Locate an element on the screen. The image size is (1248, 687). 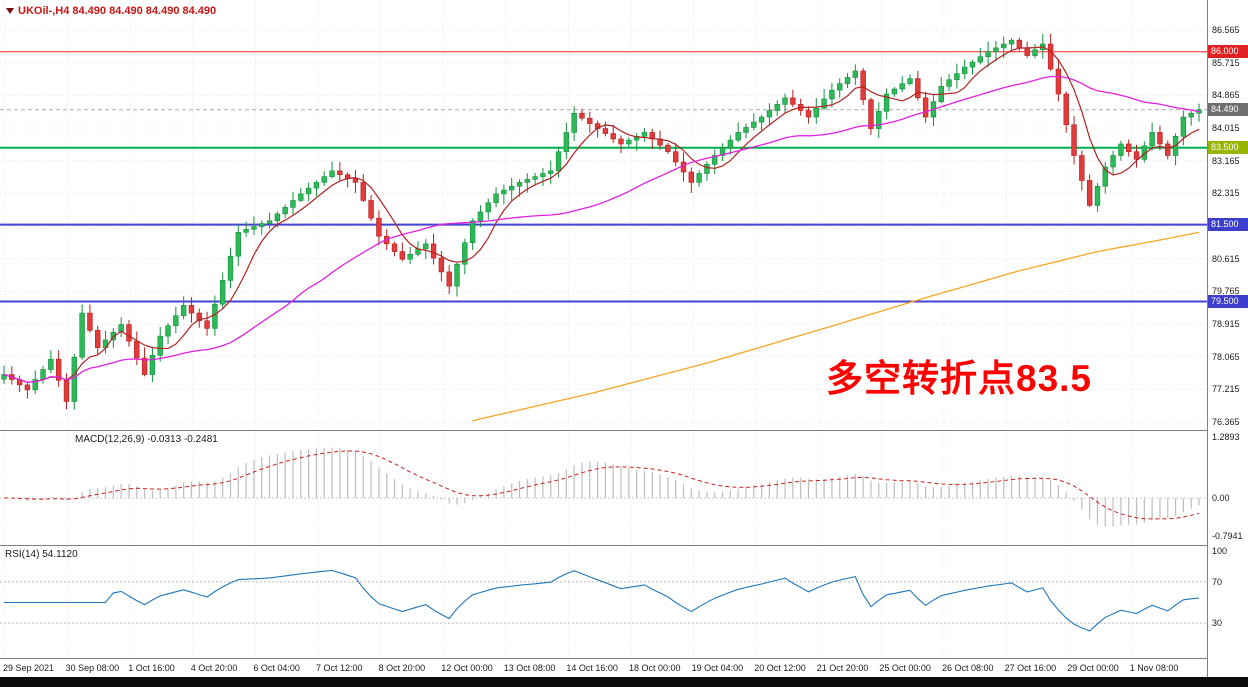
time-label: 29 Oct 00:00 is located at coordinates (1093, 668).